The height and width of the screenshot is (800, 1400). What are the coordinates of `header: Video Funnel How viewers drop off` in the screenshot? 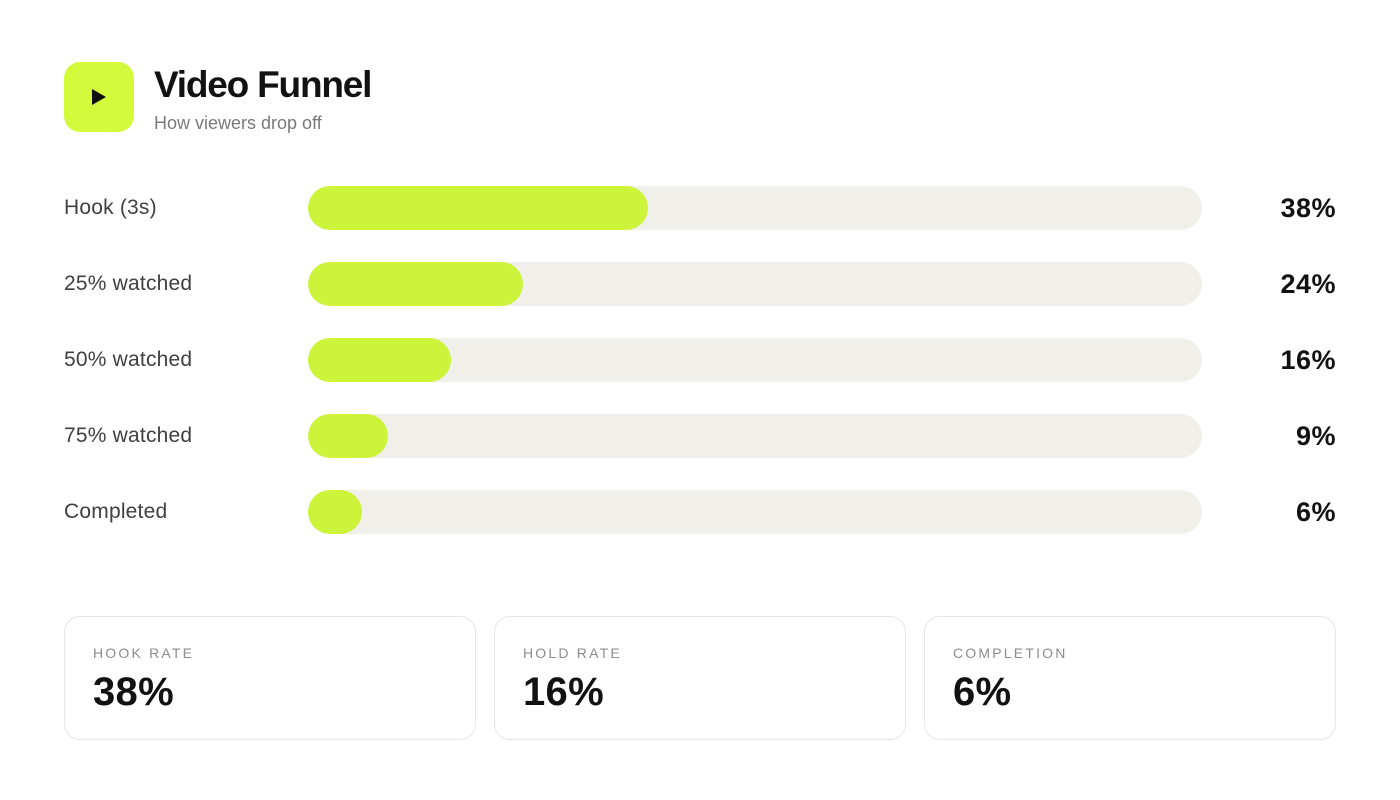 It's located at (218, 98).